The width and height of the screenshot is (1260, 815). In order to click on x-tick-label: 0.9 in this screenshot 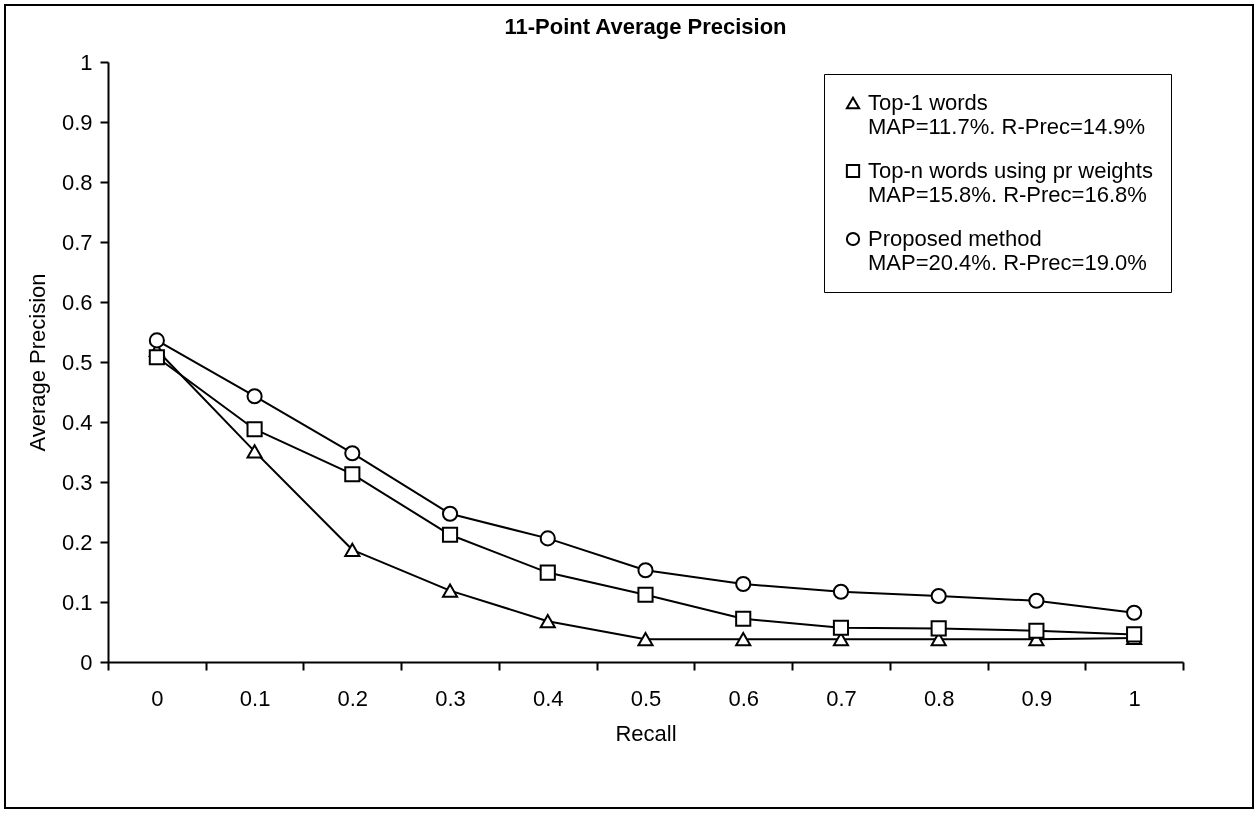, I will do `click(1037, 698)`.